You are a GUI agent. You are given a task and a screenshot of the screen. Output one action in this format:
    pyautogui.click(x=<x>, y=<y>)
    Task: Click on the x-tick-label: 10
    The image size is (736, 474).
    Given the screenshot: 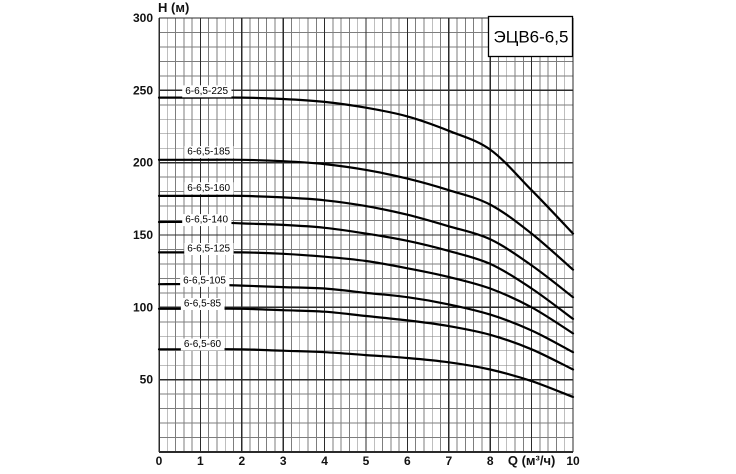 What is the action you would take?
    pyautogui.click(x=573, y=461)
    